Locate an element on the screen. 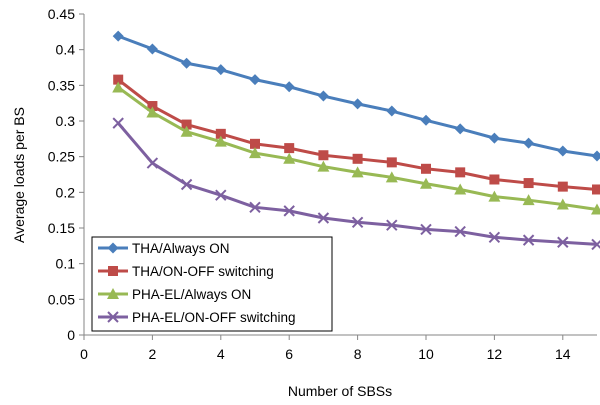 The width and height of the screenshot is (600, 405). y-tick-label: 0.3 is located at coordinates (66, 121).